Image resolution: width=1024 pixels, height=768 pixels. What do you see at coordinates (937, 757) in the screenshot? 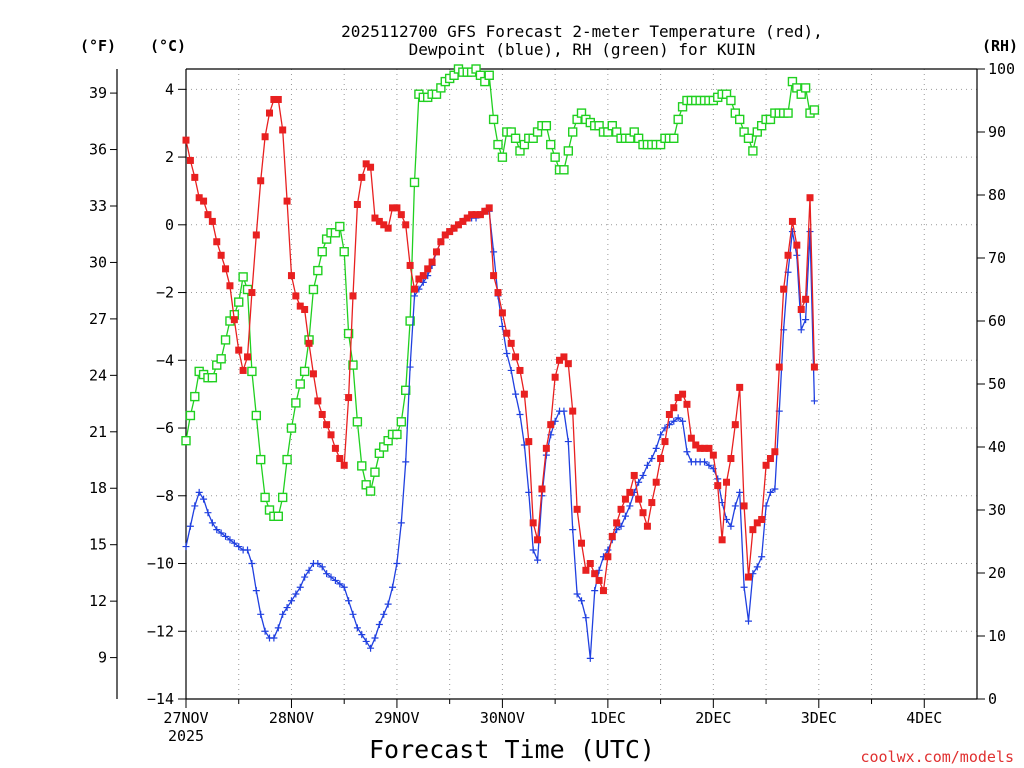
I see `credit-label: coolwx.com/models` at bounding box center [937, 757].